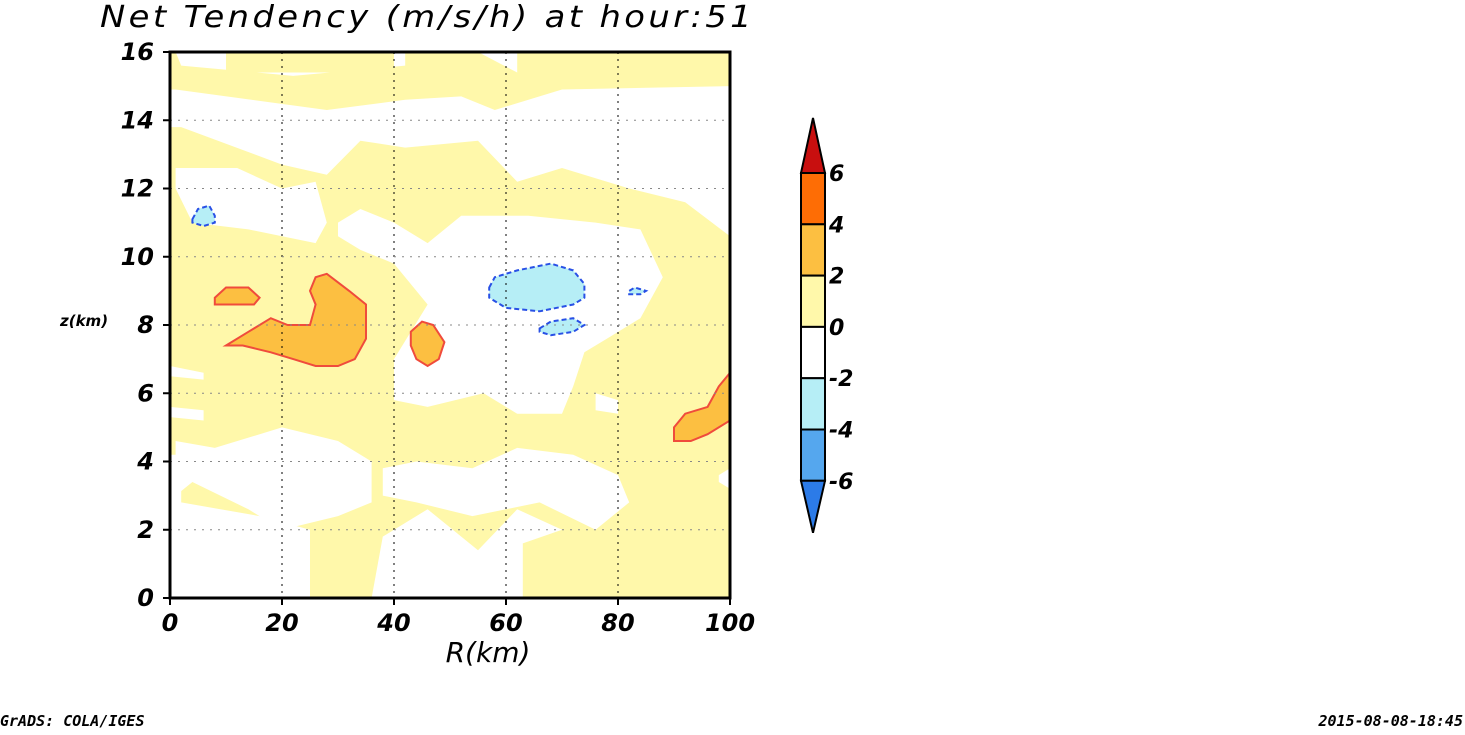 The image size is (1465, 735). Describe the element at coordinates (83, 321) in the screenshot. I see `y-axis-label: z(km)` at that location.